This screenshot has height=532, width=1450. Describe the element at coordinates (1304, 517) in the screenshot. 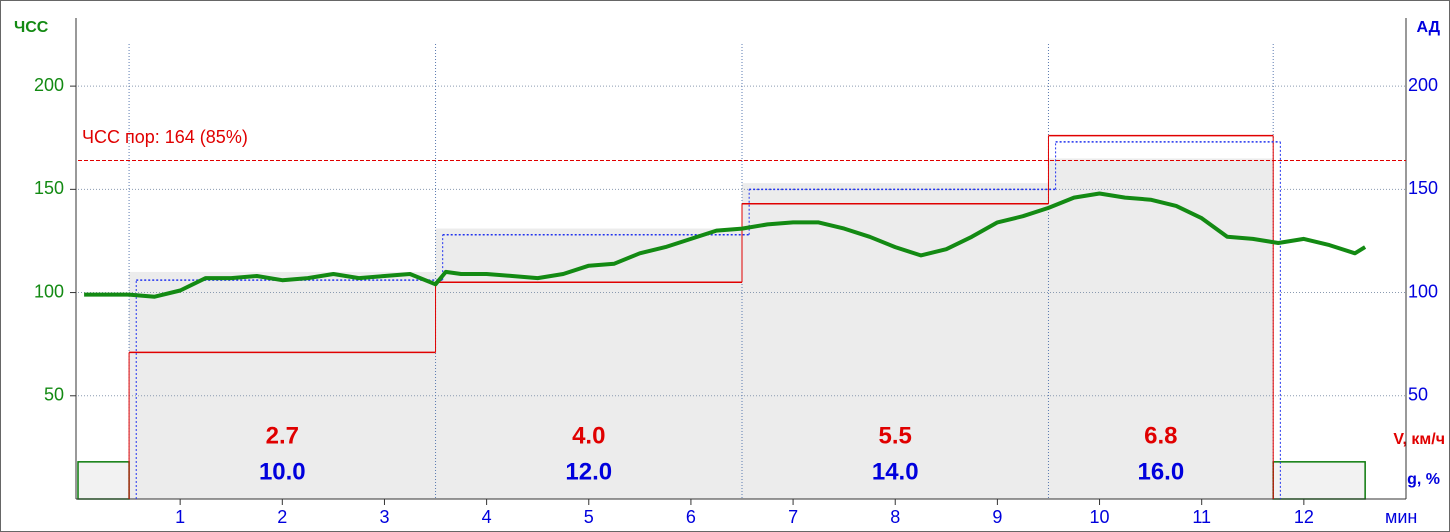

I see `x-tick-label: 12` at that location.